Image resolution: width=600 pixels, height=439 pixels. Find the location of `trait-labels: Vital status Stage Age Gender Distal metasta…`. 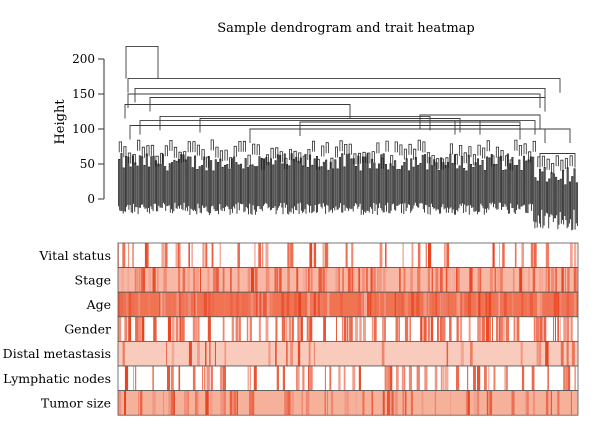

trait-labels: Vital status Stage Age Gender Distal metasta… is located at coordinates (57, 329).